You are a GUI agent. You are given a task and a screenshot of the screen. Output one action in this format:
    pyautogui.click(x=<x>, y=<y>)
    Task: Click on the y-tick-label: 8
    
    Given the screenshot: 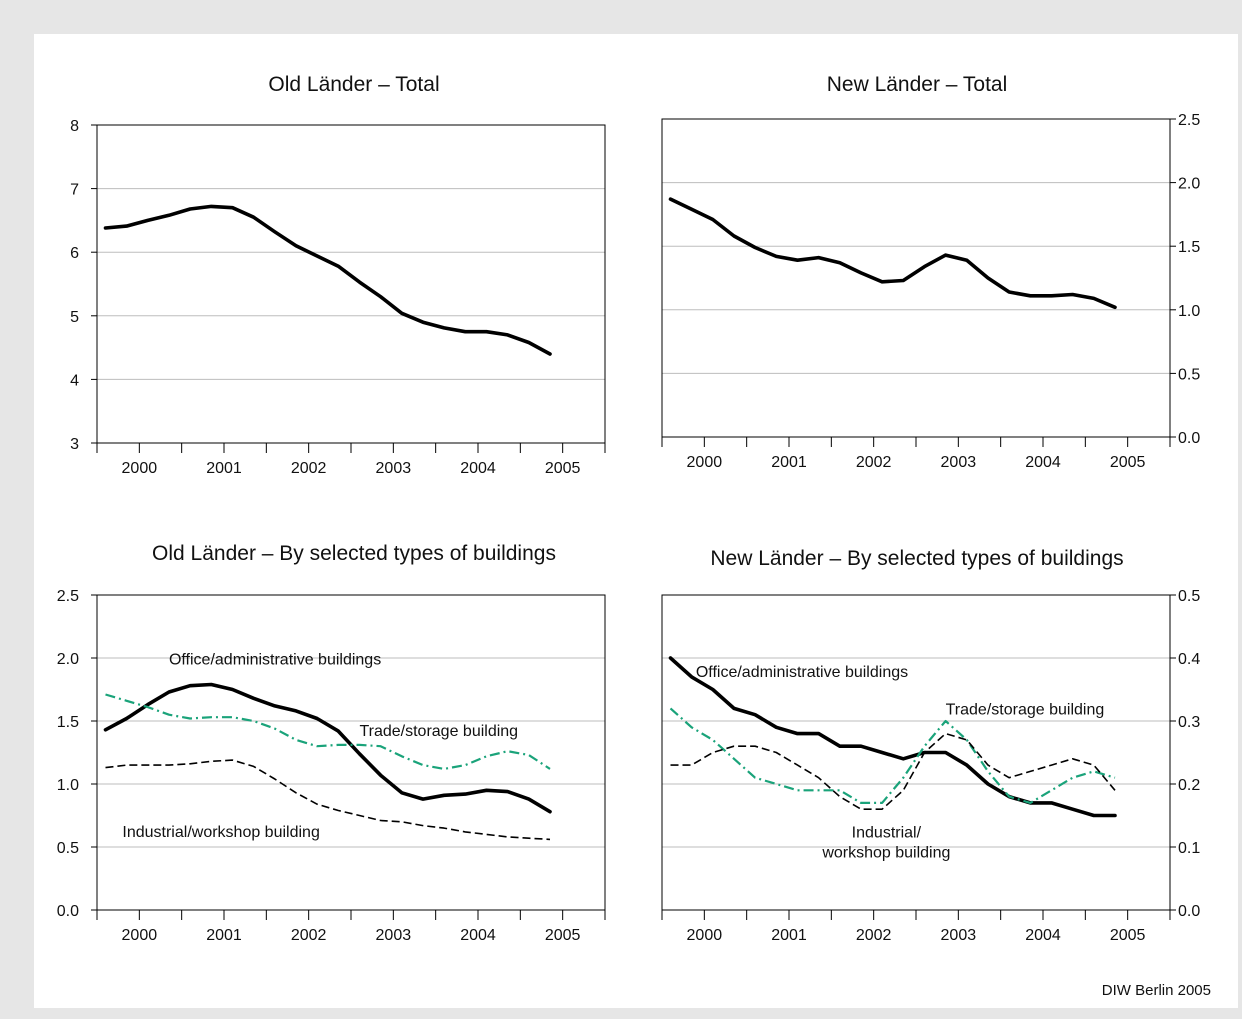 What is the action you would take?
    pyautogui.click(x=74, y=126)
    